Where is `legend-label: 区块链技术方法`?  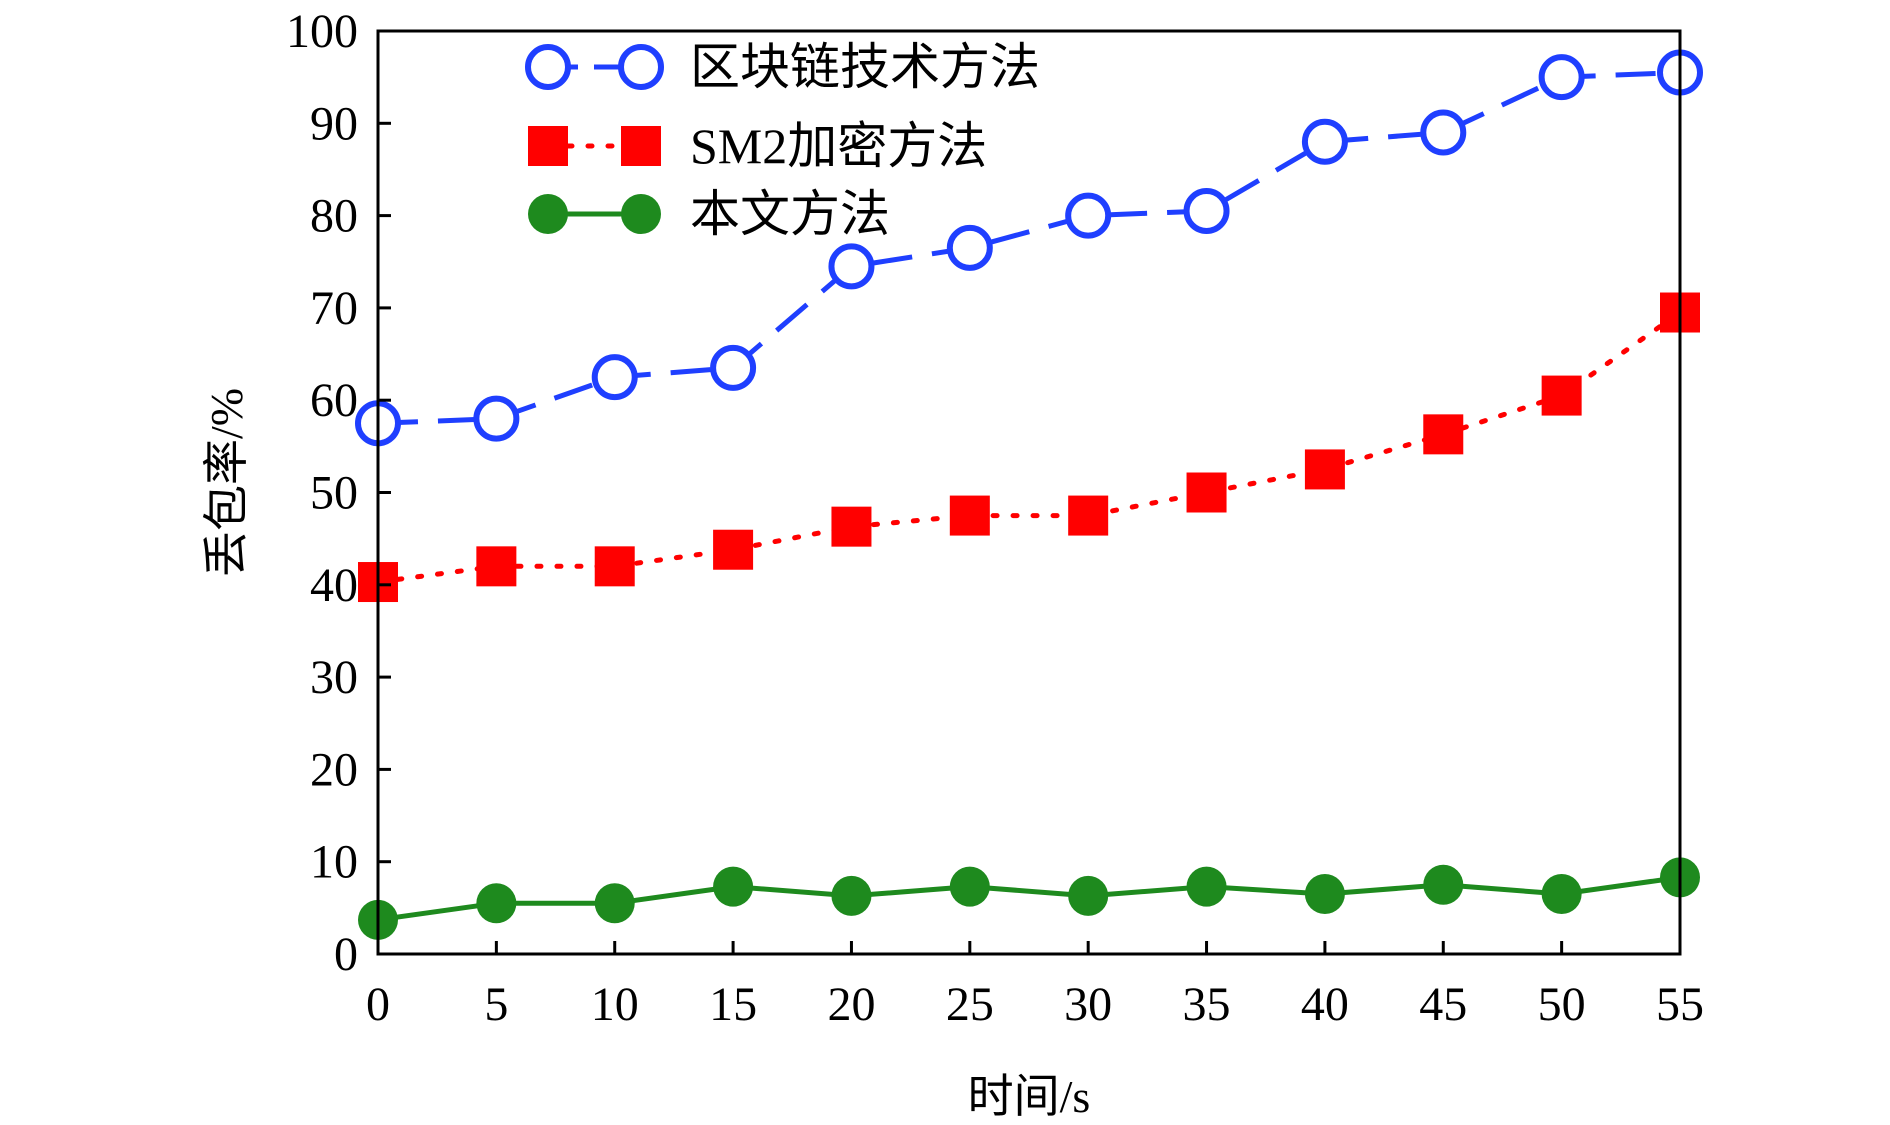
legend-label: 区块链技术方法 is located at coordinates (865, 67).